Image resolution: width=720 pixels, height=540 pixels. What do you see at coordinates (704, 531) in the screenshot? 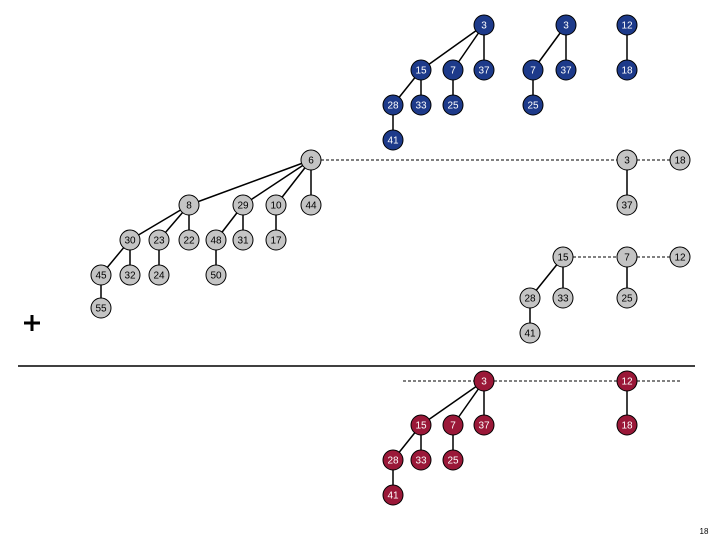
I see `page-number: 18` at bounding box center [704, 531].